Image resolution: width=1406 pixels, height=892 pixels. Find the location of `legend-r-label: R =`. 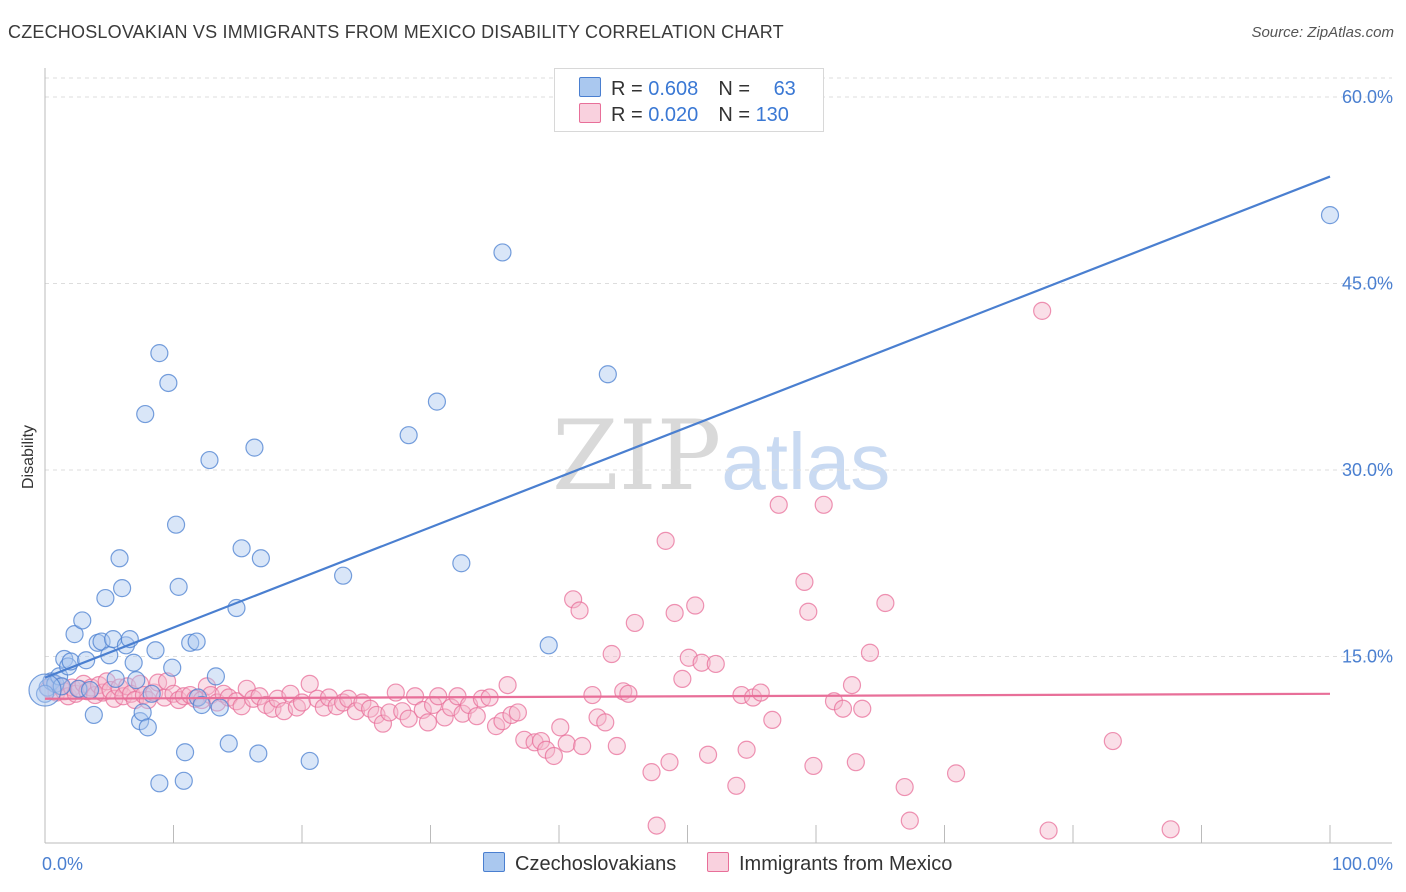

legend-r-label: R = is located at coordinates (630, 115).